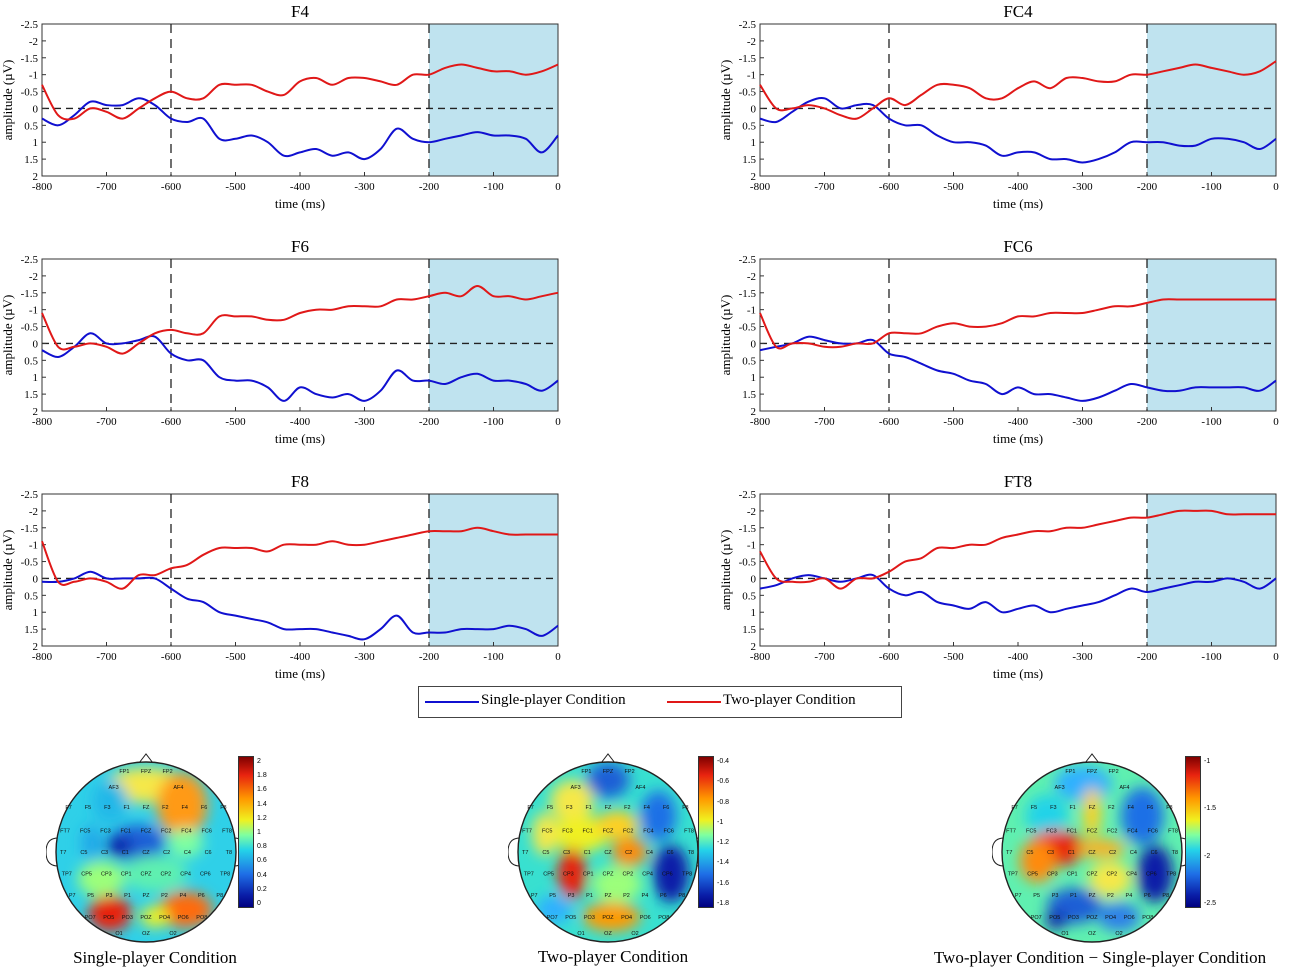 The image size is (1300, 971). Describe the element at coordinates (300, 246) in the screenshot. I see `panel-title: F6` at that location.